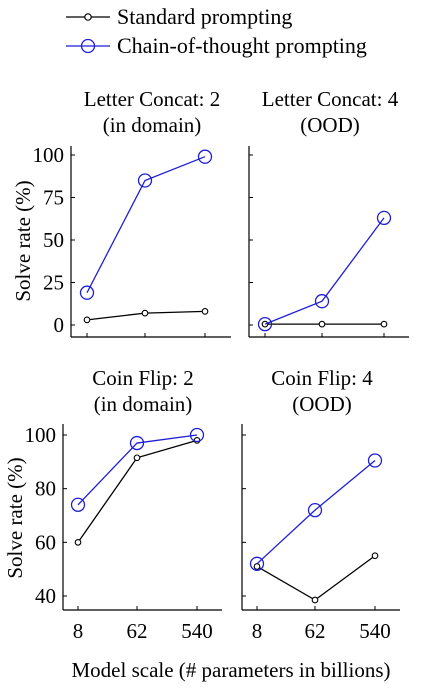 This screenshot has width=446, height=693. I want to click on panel-4-title-line-1: Coin Flip: 4, so click(322, 378).